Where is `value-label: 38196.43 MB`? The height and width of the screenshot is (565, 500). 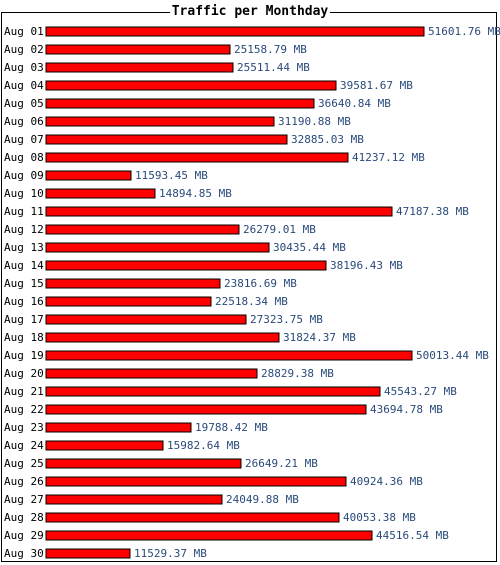 value-label: 38196.43 MB is located at coordinates (366, 265).